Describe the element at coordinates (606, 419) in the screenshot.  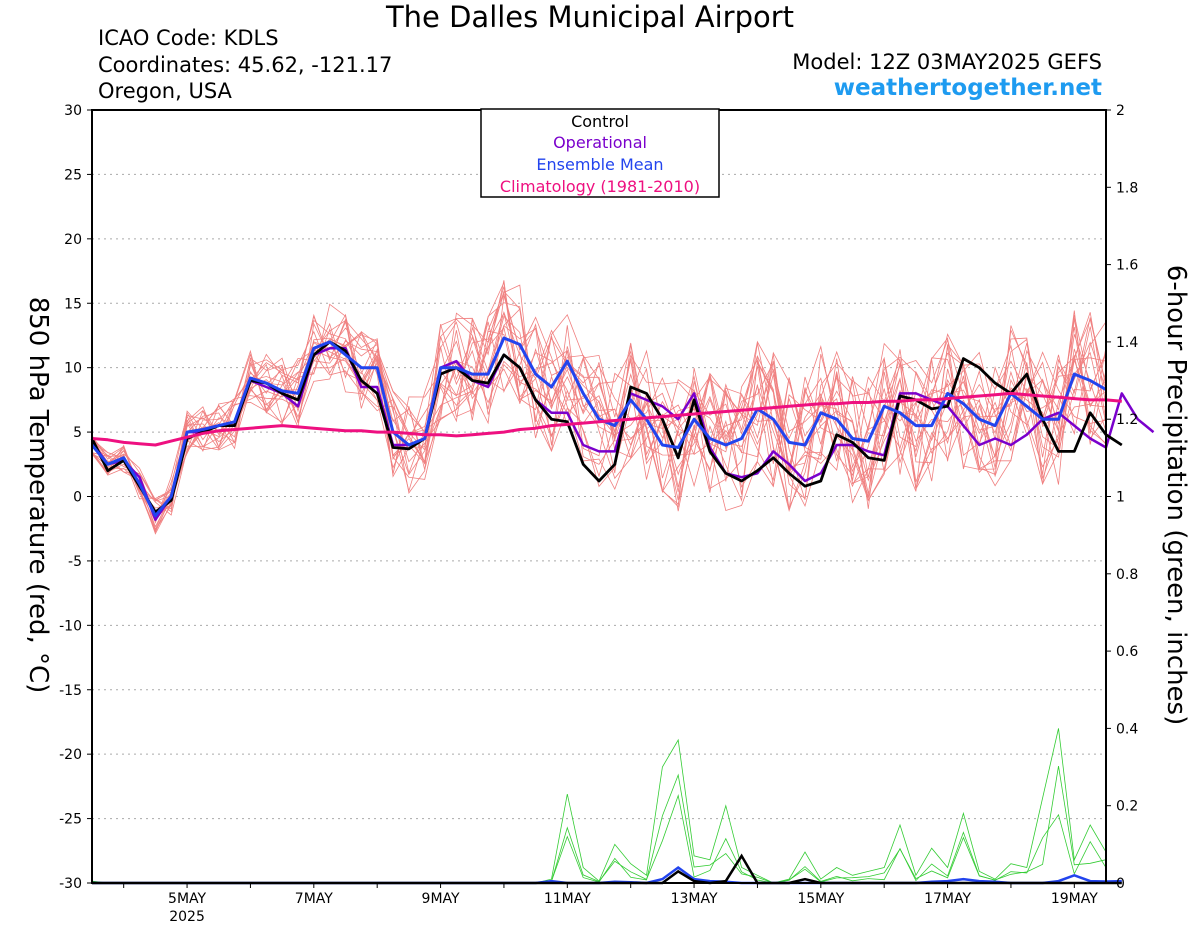
I see `series-line-climatology-1981-2010` at that location.